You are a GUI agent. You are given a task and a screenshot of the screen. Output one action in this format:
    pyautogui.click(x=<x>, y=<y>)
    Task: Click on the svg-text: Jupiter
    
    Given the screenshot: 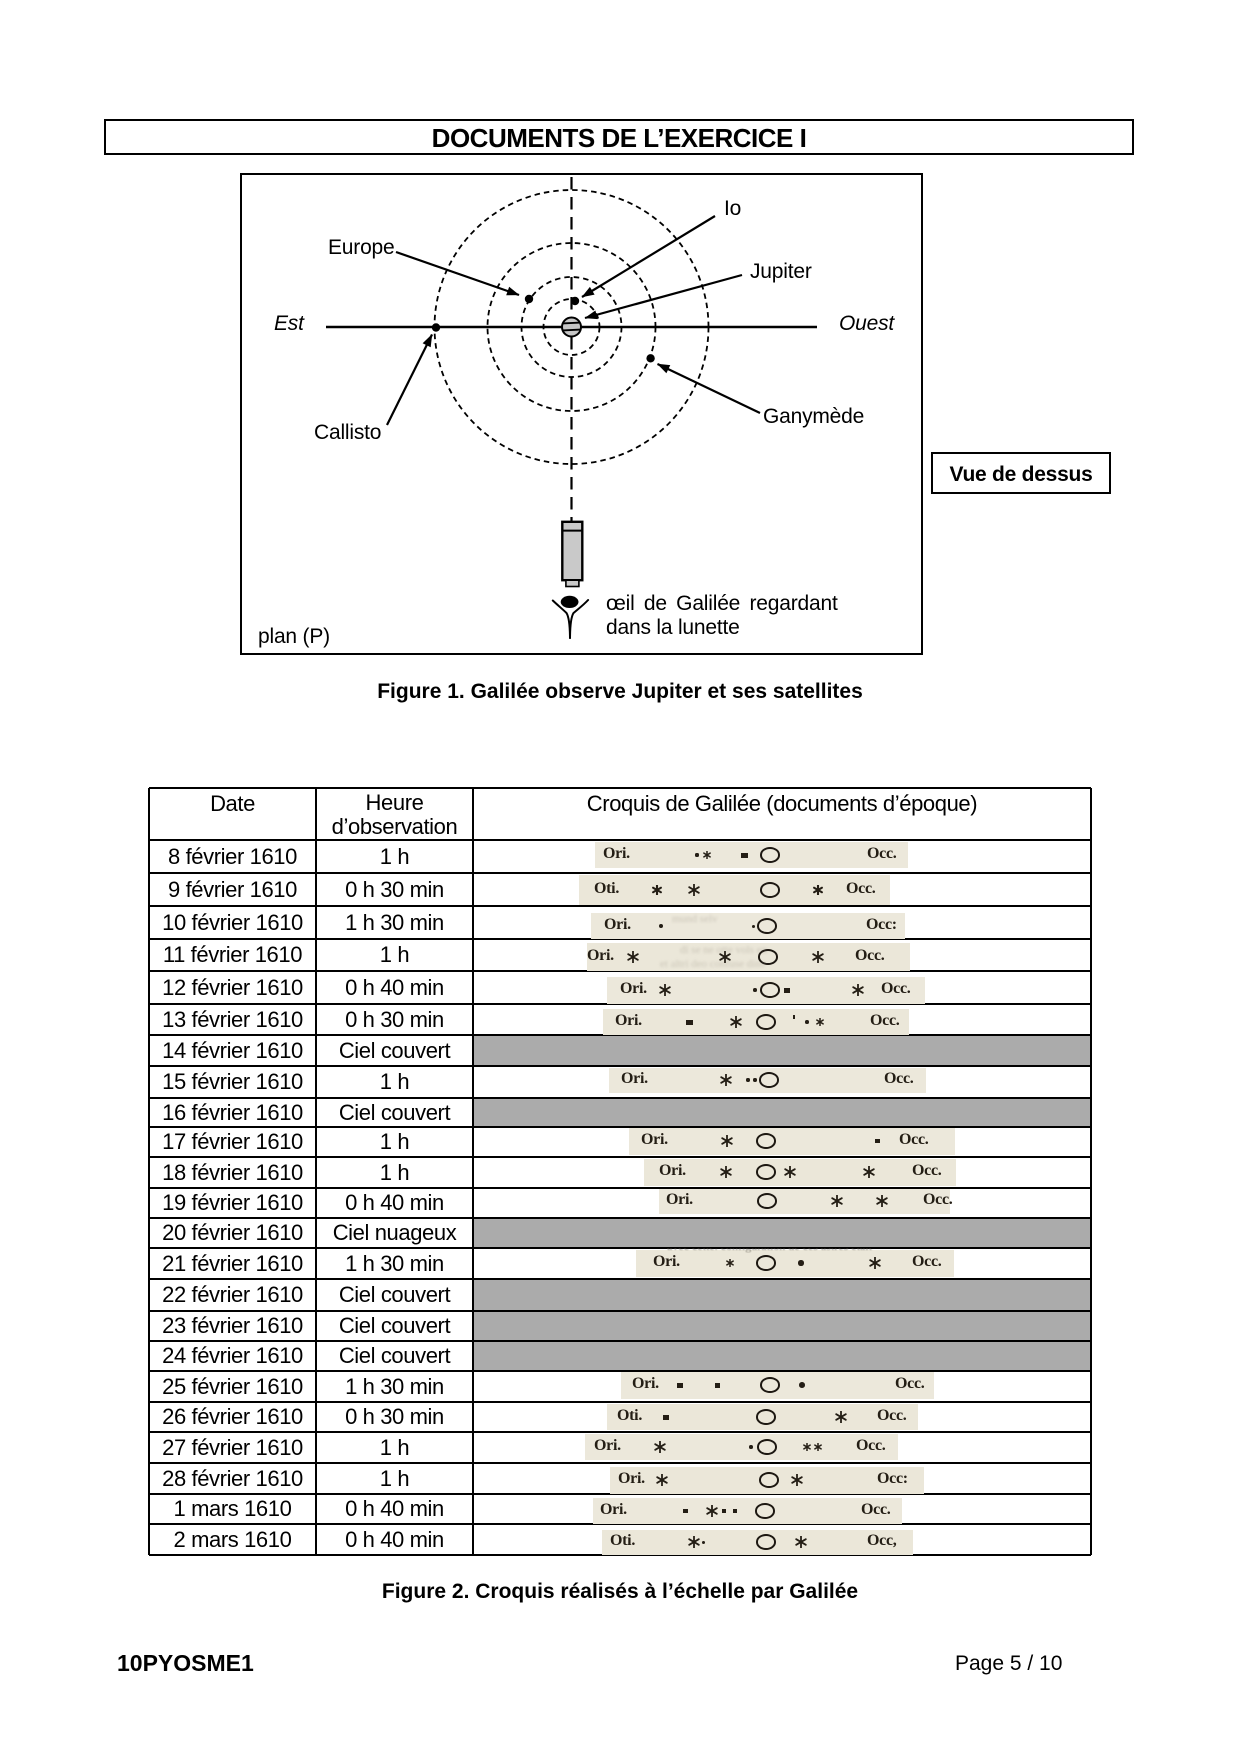 What is the action you would take?
    pyautogui.click(x=781, y=271)
    